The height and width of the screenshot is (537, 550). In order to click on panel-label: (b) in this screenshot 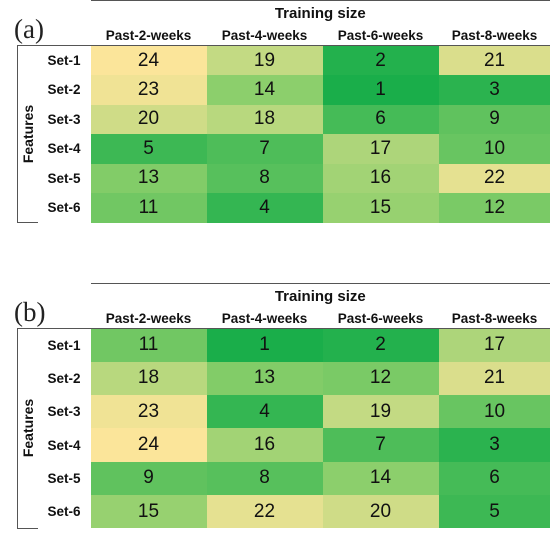, I will do `click(30, 312)`.